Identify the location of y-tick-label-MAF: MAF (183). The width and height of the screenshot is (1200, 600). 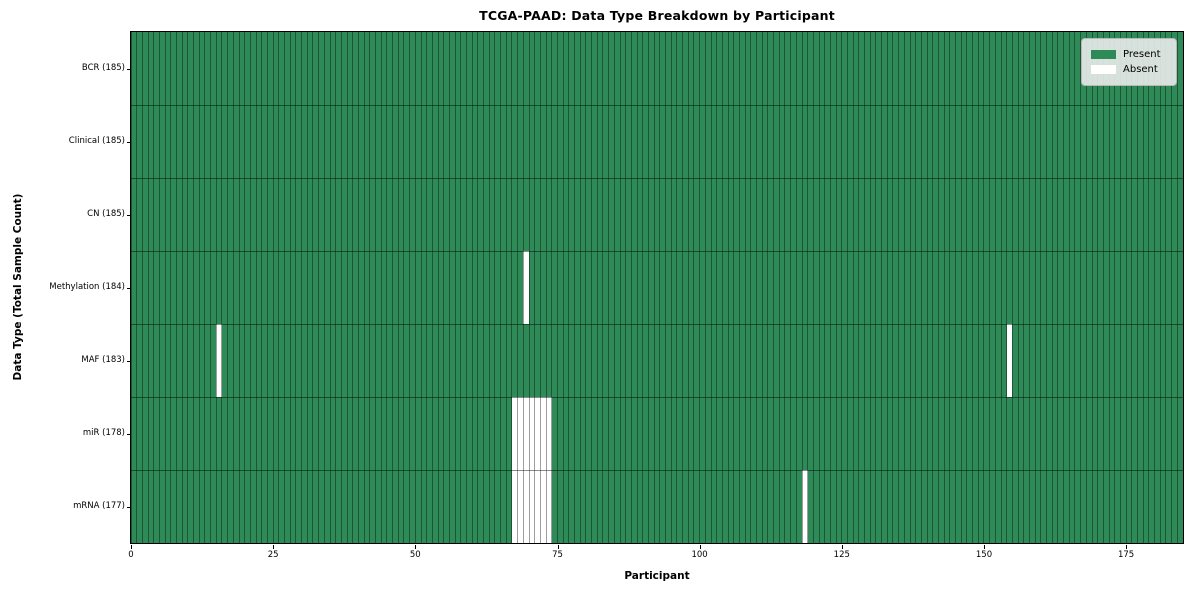
(103, 360).